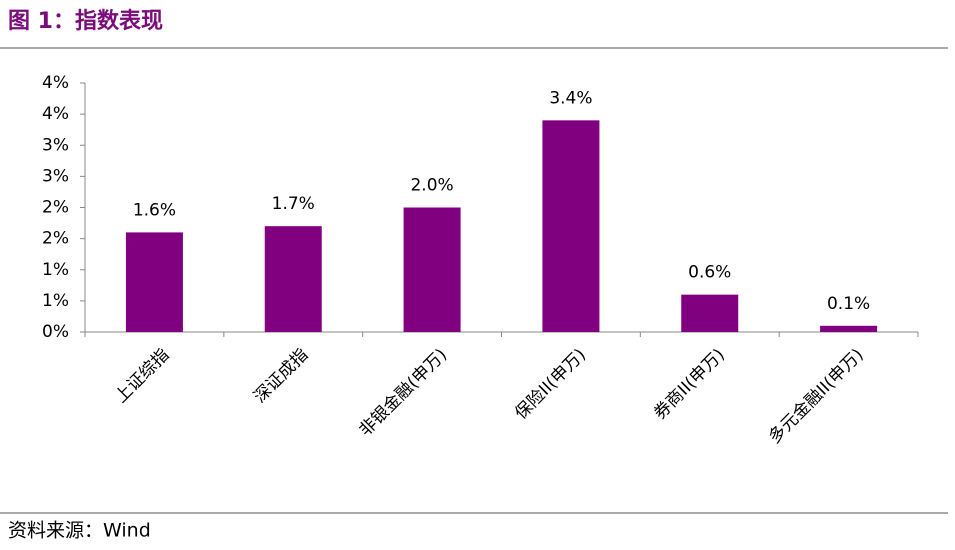  What do you see at coordinates (689, 384) in the screenshot?
I see `x-tick-label: 券商II(申万)` at bounding box center [689, 384].